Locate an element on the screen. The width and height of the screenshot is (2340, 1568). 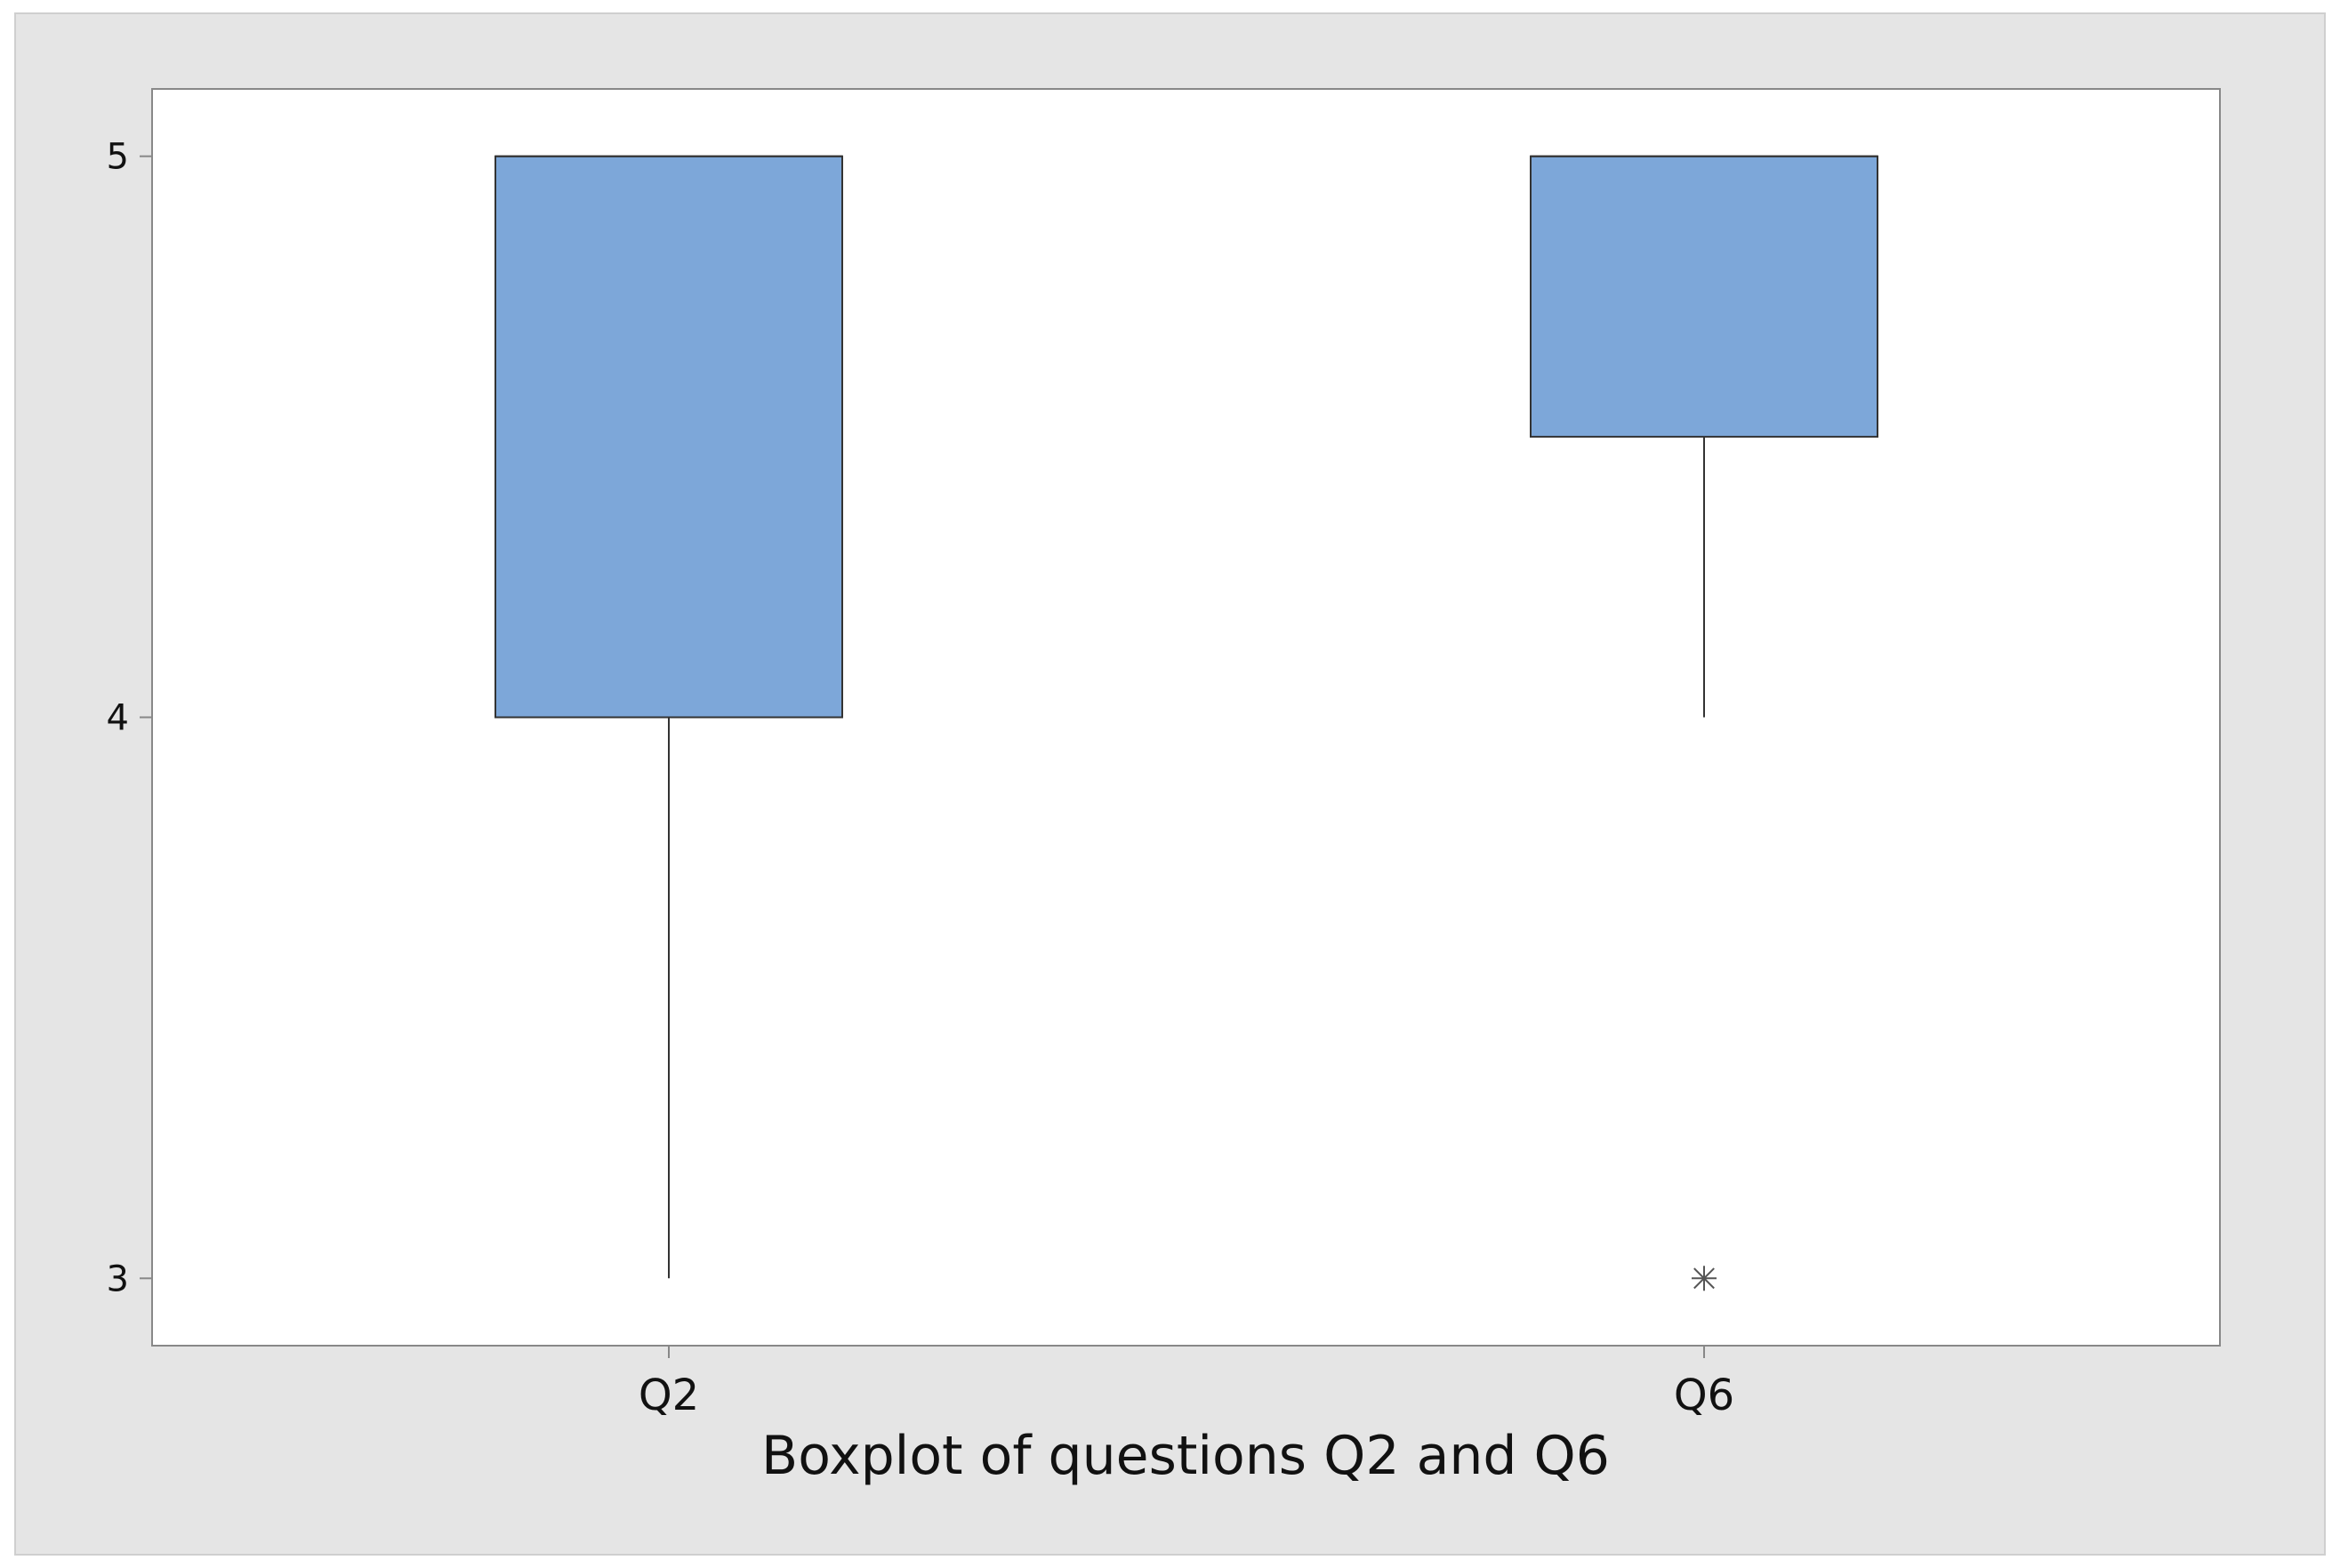
y-tick-label-3: 3 is located at coordinates (118, 1278).